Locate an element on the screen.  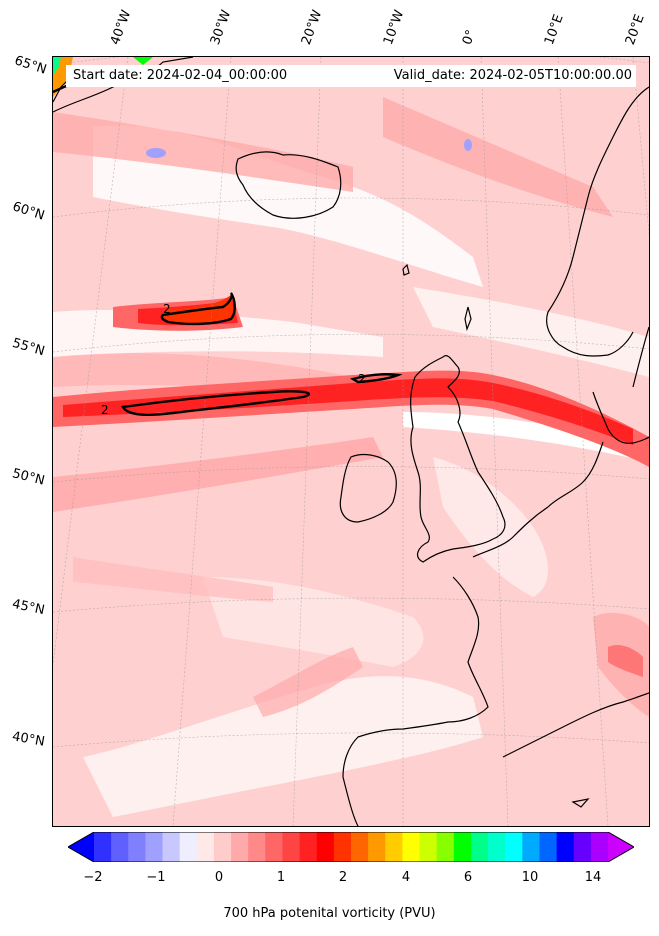
contour-label-lower: 2 is located at coordinates (105, 410).